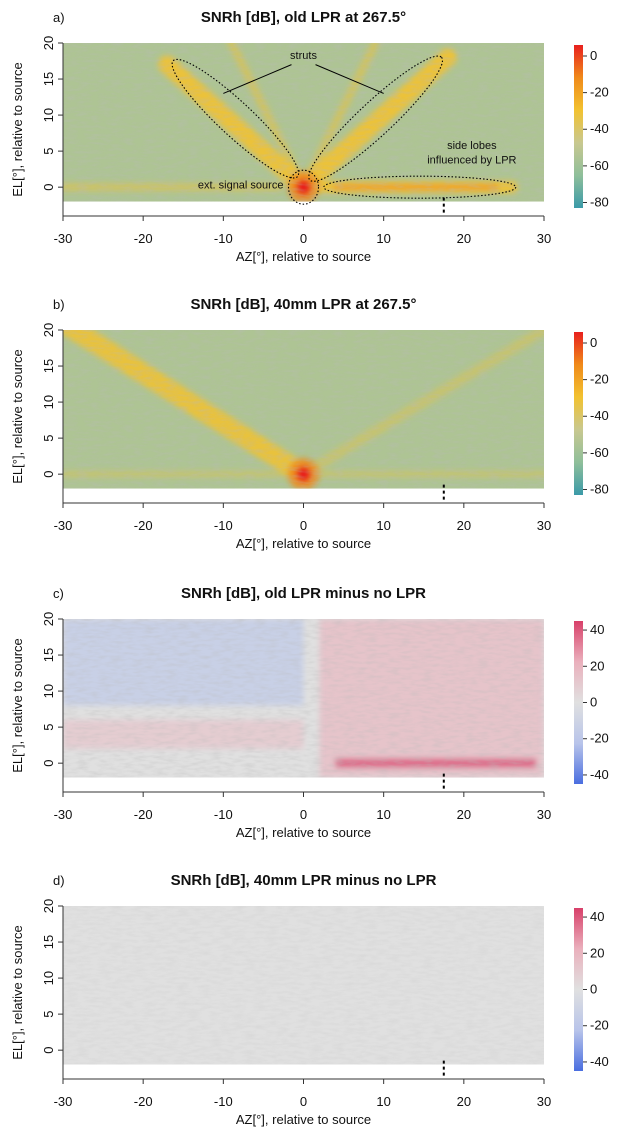 The height and width of the screenshot is (1141, 619). Describe the element at coordinates (59, 880) in the screenshot. I see `panel-label: d)` at that location.